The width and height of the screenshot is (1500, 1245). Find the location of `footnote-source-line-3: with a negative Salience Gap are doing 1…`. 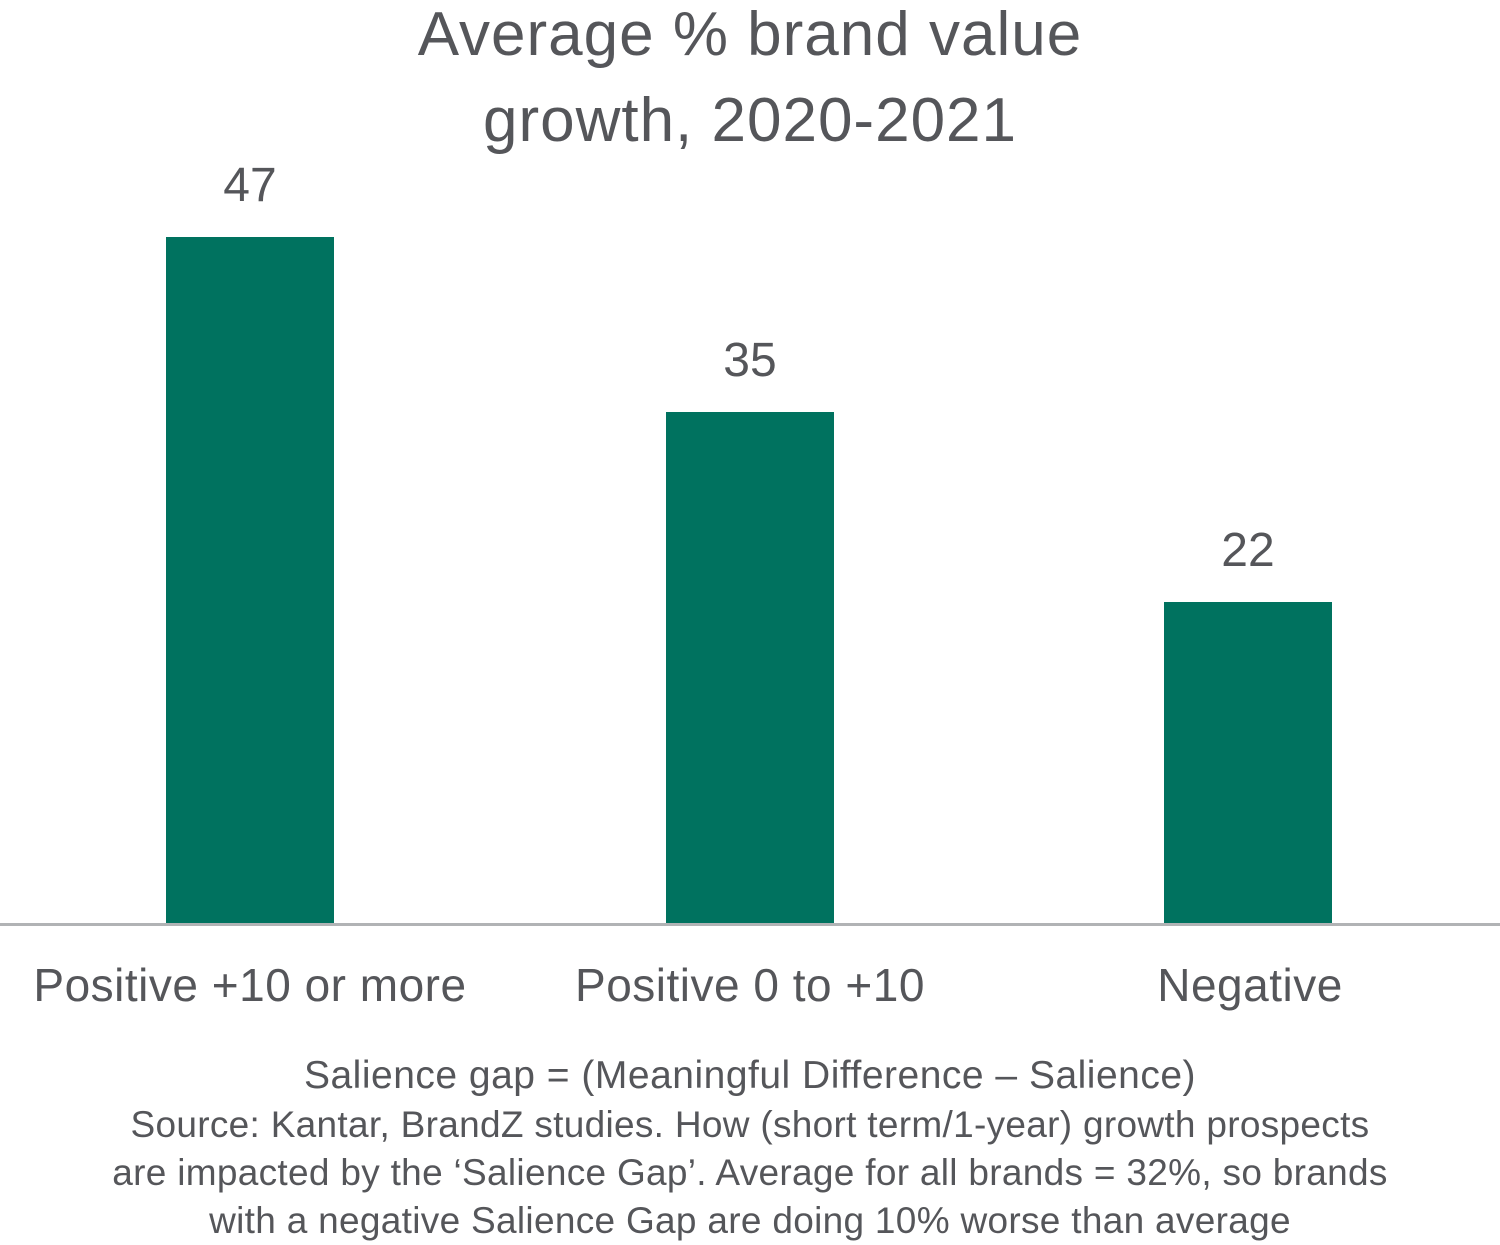

footnote-source-line-3: with a negative Salience Gap are doing 1… is located at coordinates (750, 1220).